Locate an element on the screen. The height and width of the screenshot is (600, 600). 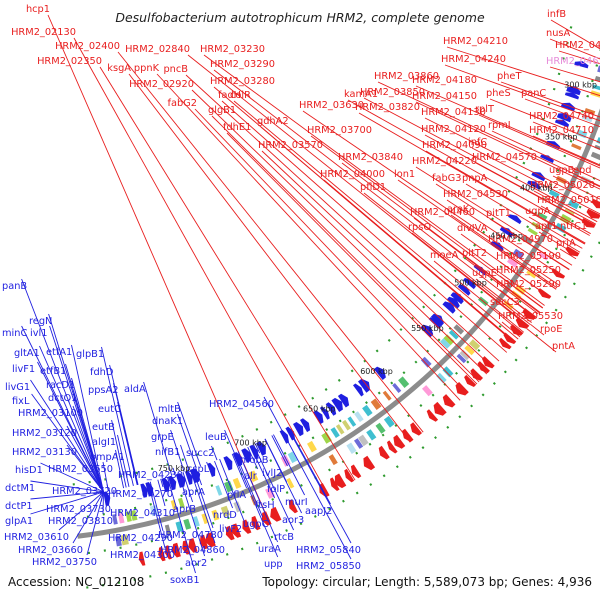
tick-label: 650 kbp is located at coordinates (319, 409).